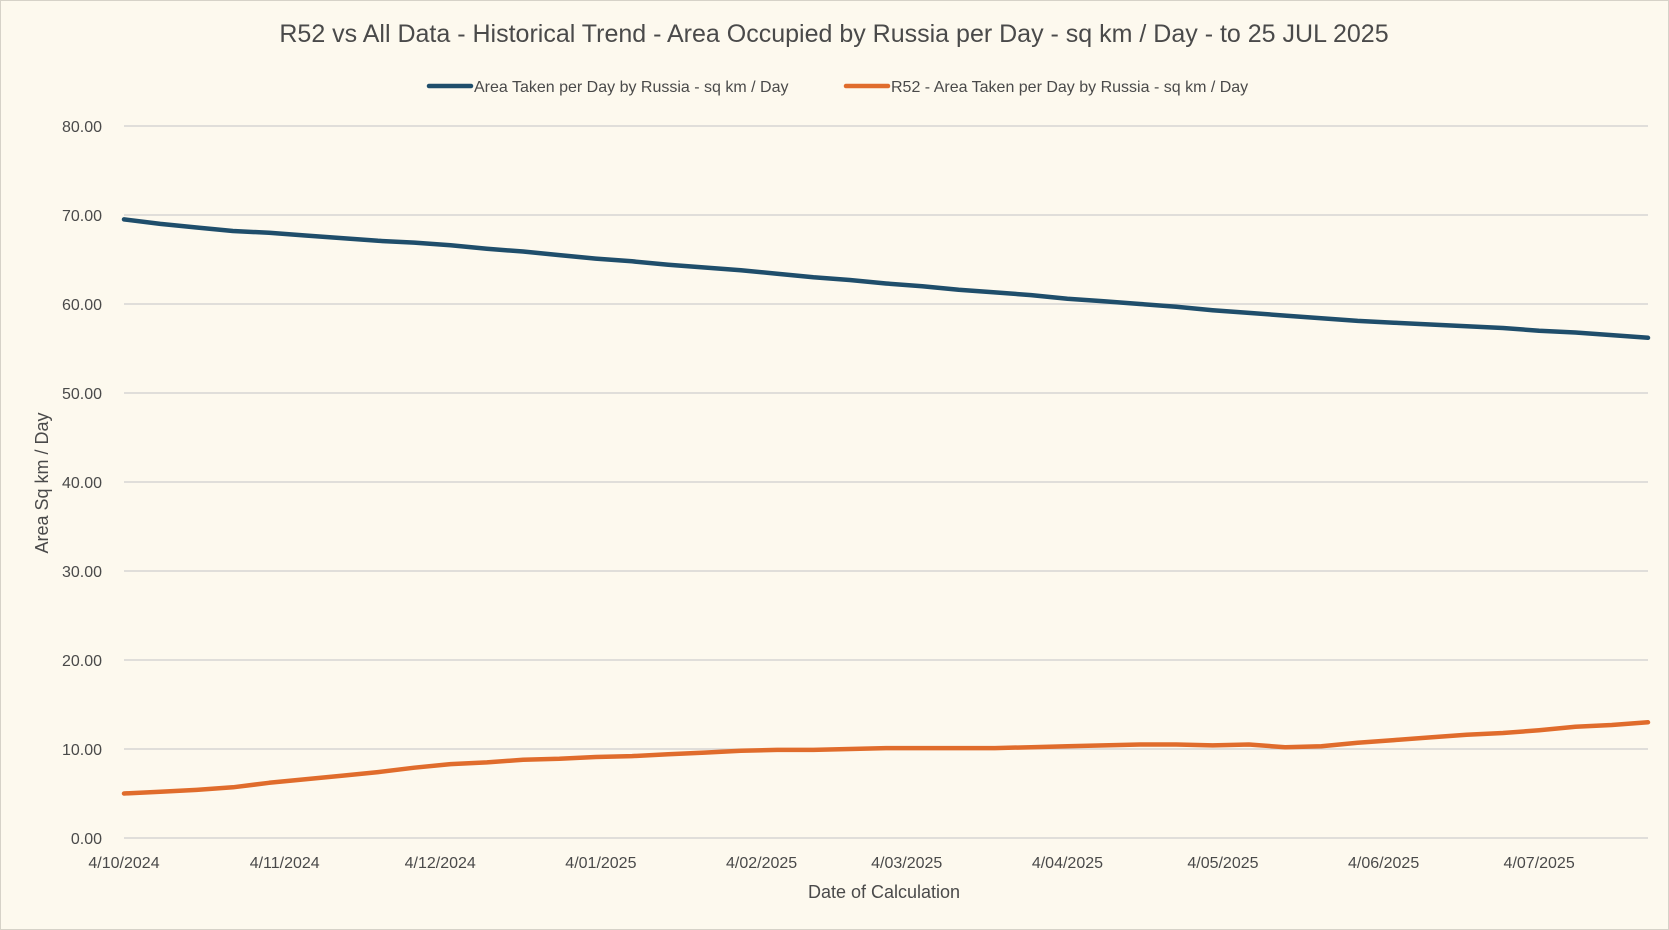  What do you see at coordinates (82, 127) in the screenshot?
I see `y-tick-label: 80.00` at bounding box center [82, 127].